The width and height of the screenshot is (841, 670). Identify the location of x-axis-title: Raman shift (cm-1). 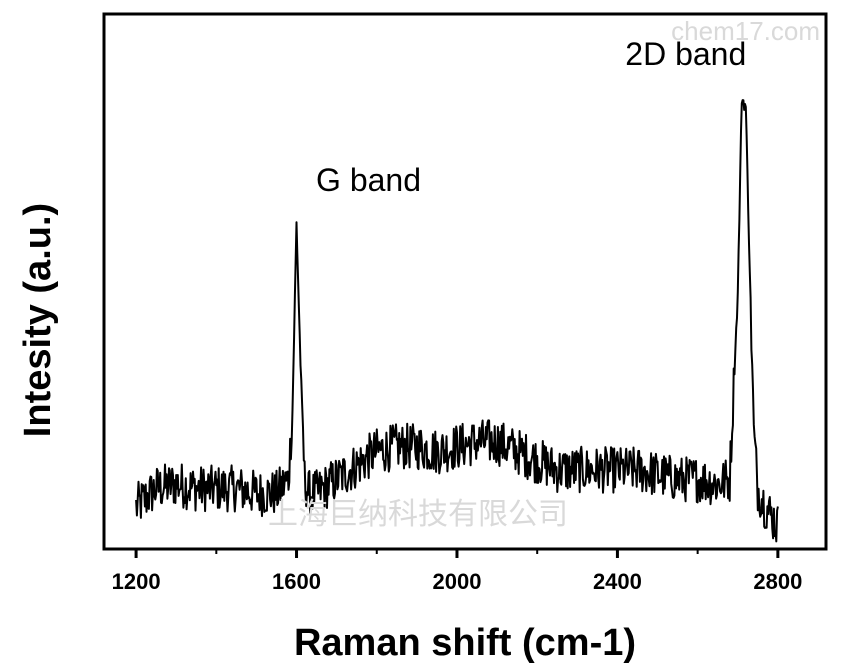
(465, 643).